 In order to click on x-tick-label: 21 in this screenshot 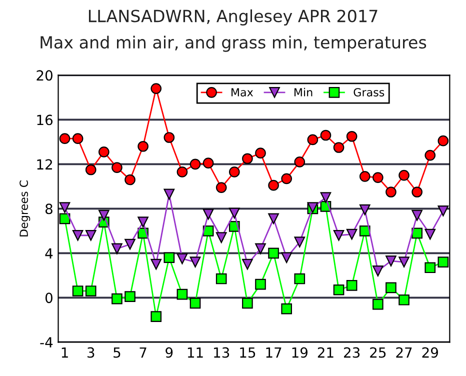, I will do `click(326, 352)`.